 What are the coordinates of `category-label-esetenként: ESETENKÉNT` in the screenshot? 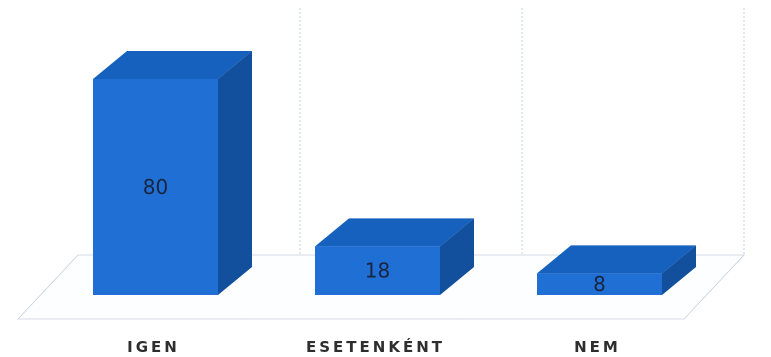 It's located at (375, 346).